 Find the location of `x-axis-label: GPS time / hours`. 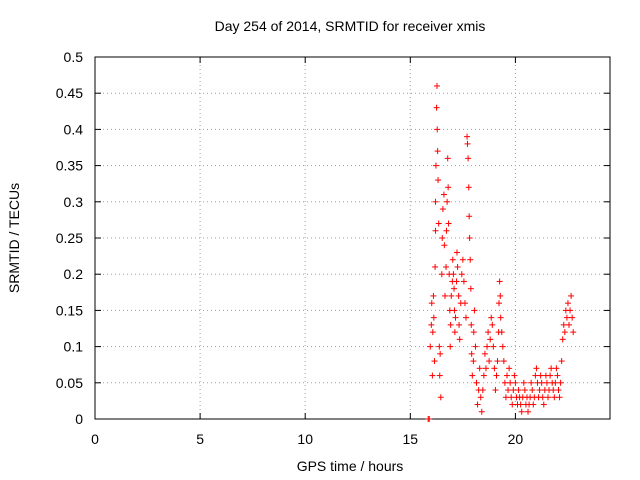

x-axis-label: GPS time / hours is located at coordinates (350, 466).